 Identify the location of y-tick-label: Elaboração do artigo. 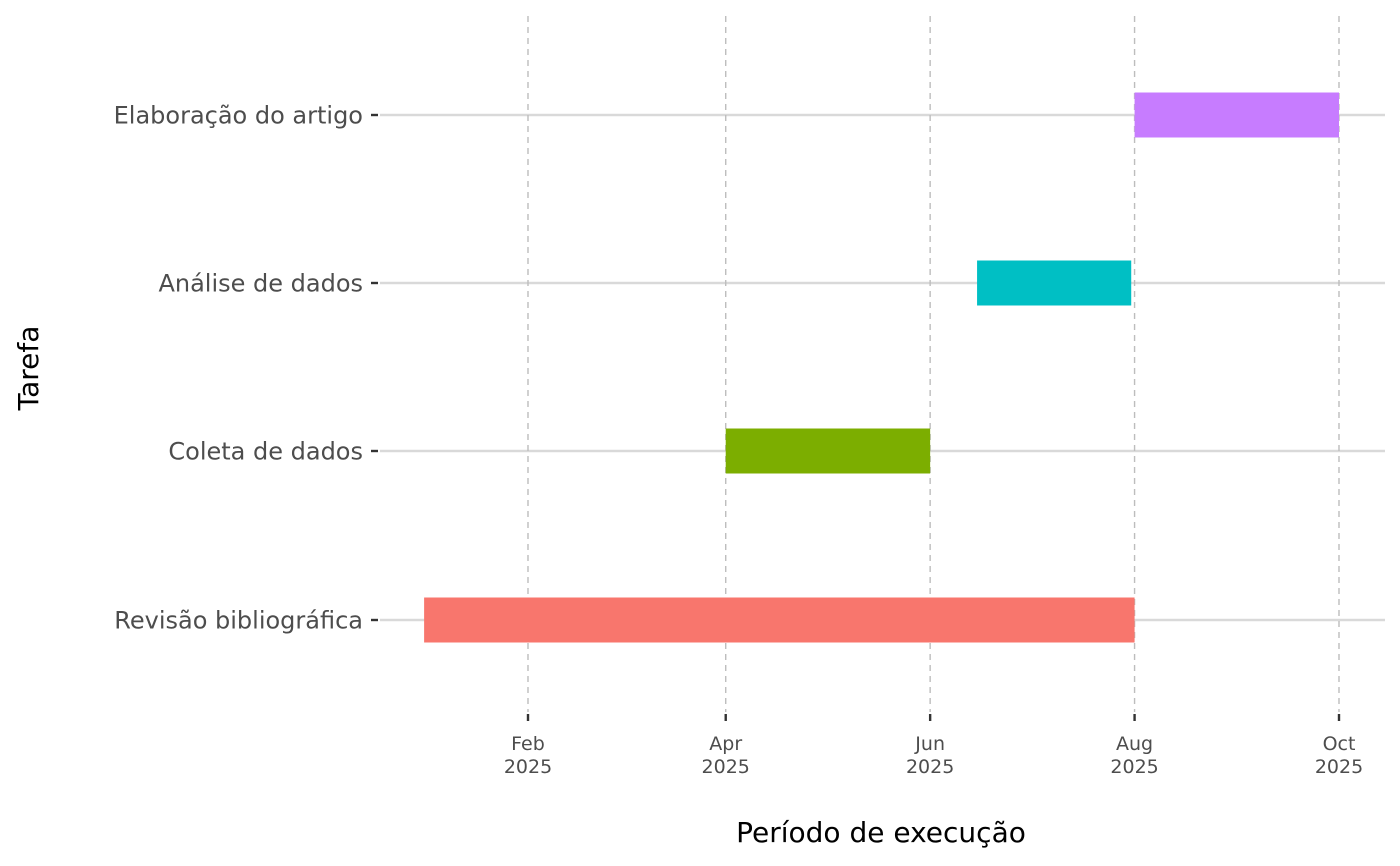
(238, 116).